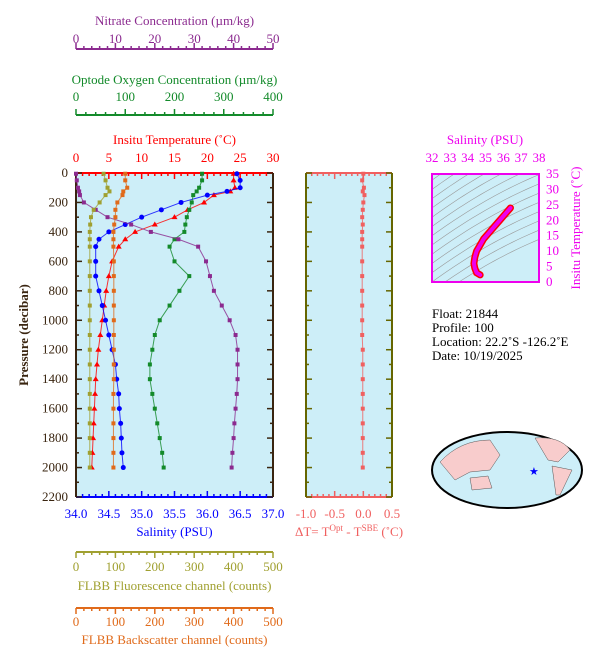 The width and height of the screenshot is (609, 663). What do you see at coordinates (534, 472) in the screenshot?
I see `float-location-star-icon: ★` at bounding box center [534, 472].